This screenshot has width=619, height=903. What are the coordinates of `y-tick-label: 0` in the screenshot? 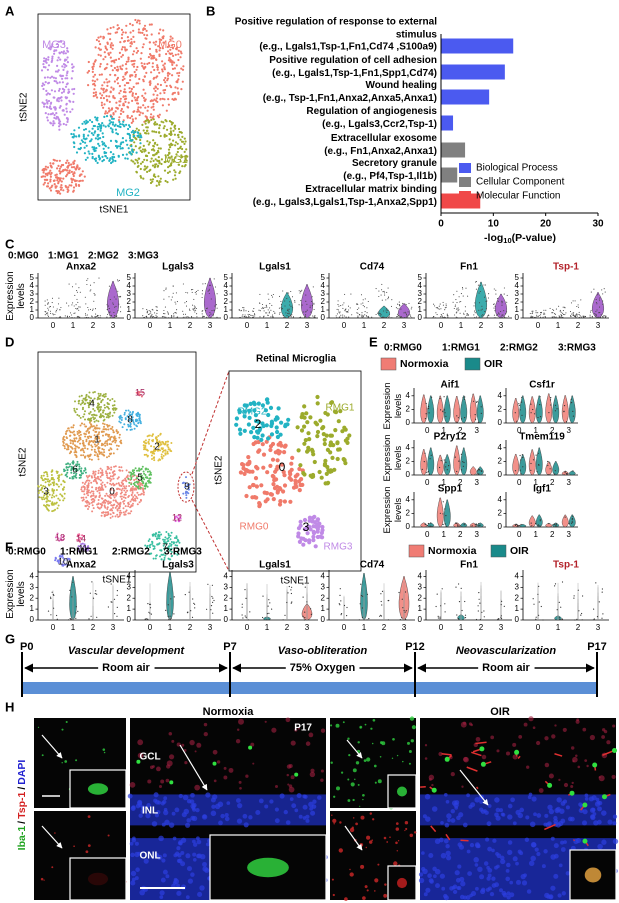 It's located at (323, 317).